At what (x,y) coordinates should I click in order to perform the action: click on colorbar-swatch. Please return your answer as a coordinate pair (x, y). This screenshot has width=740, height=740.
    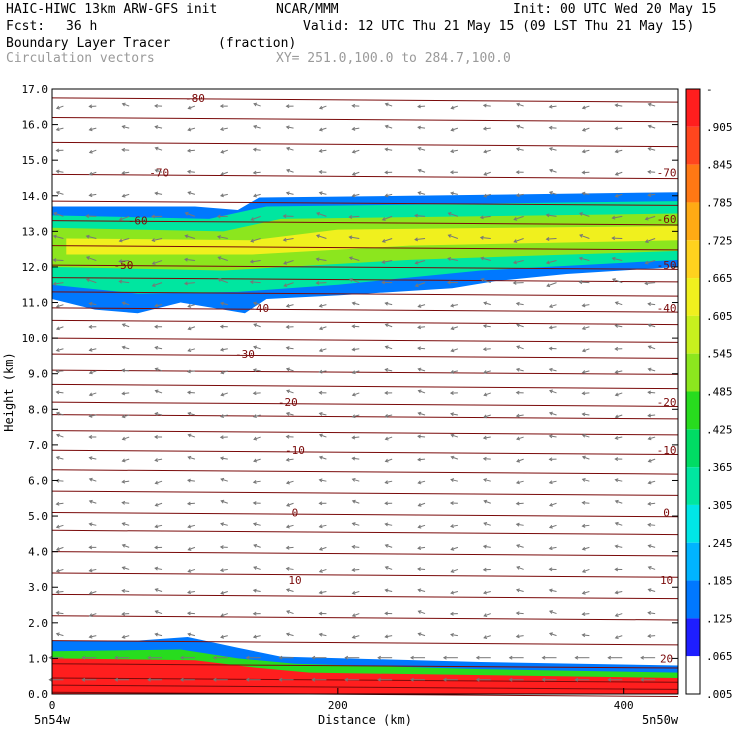
    Looking at the image, I should click on (693, 675).